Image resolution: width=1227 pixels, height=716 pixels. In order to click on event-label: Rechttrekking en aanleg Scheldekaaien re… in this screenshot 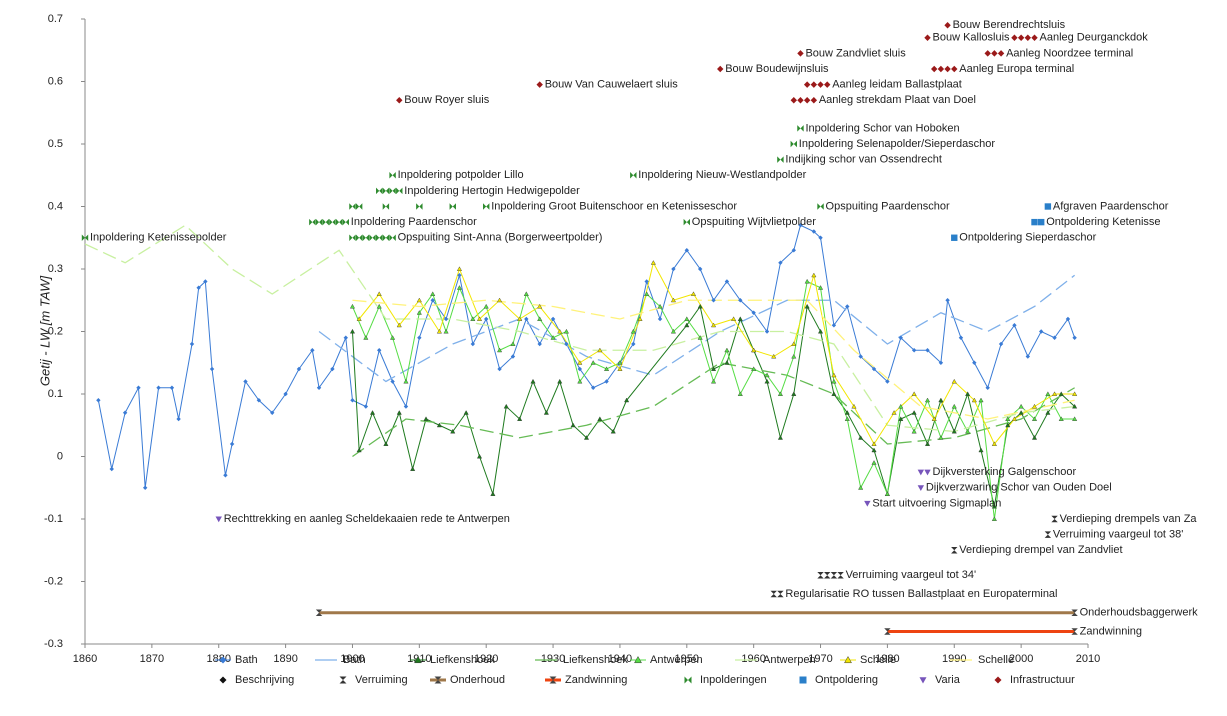, I will do `click(367, 519)`.